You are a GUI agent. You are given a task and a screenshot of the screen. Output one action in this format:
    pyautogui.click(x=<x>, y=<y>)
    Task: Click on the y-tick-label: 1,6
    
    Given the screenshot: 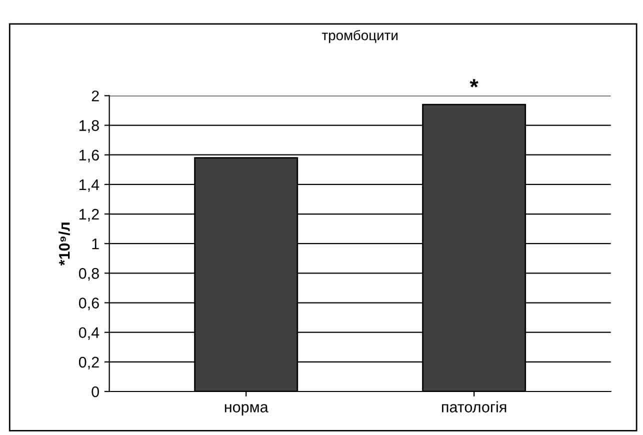 What is the action you would take?
    pyautogui.click(x=89, y=156)
    